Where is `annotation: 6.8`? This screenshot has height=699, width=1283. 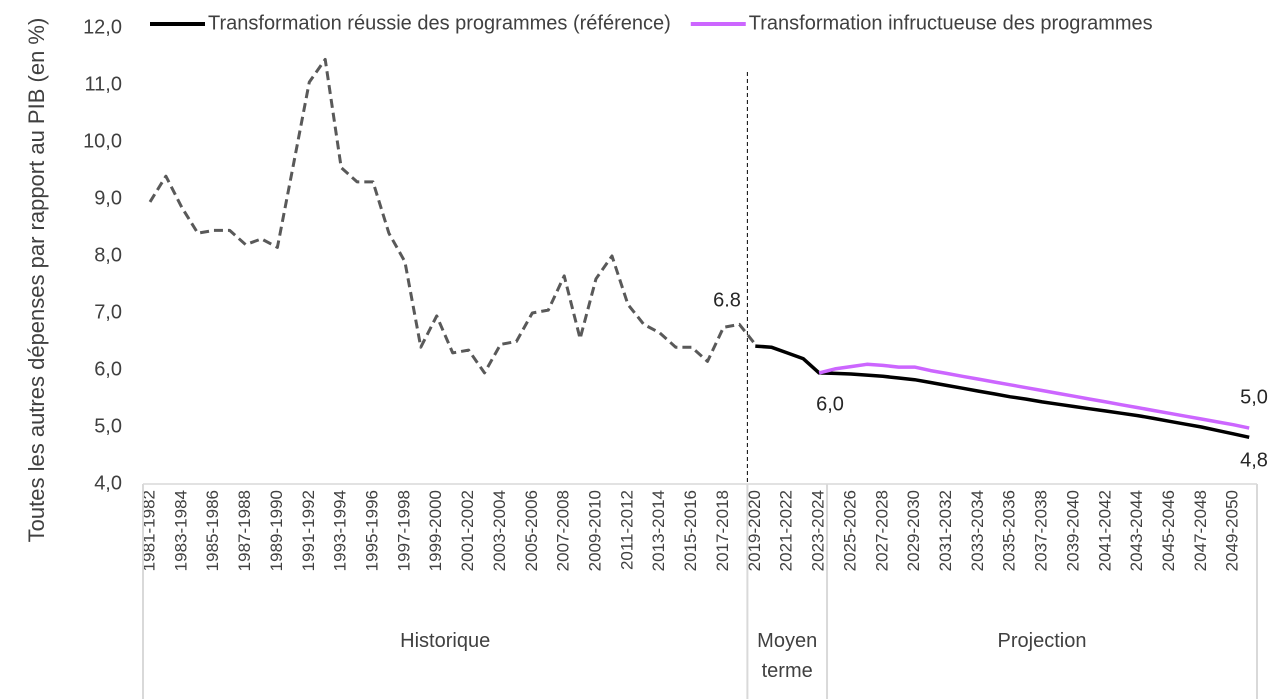 annotation: 6.8 is located at coordinates (727, 300).